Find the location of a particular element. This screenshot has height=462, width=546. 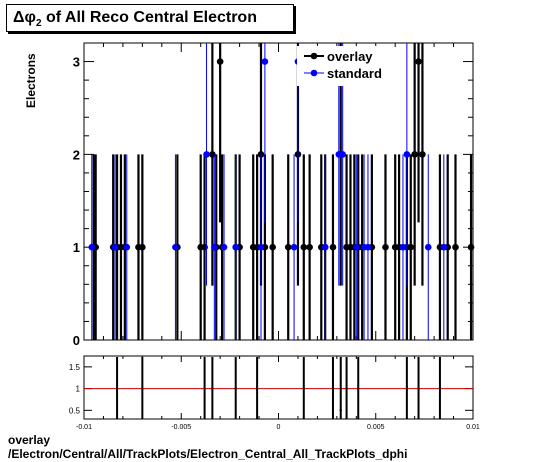

ratio-y-tick-label: 0.5 is located at coordinates (75, 410).